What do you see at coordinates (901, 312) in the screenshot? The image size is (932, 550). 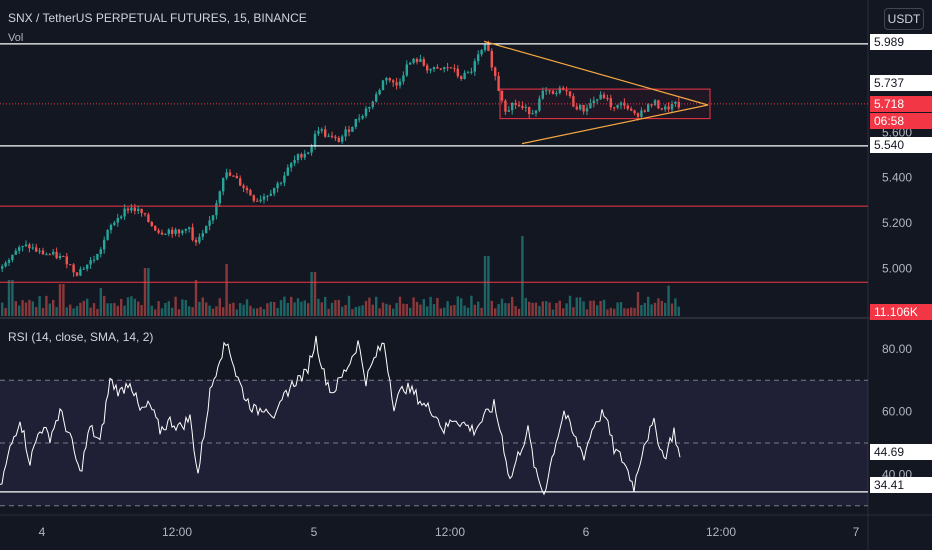 I see `price-badge: 11.106K` at bounding box center [901, 312].